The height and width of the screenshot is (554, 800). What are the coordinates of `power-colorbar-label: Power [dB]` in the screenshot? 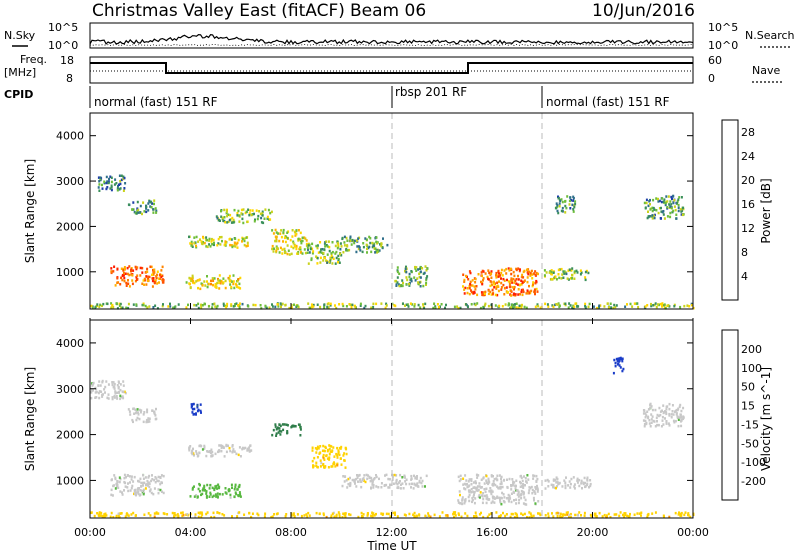 It's located at (766, 210).